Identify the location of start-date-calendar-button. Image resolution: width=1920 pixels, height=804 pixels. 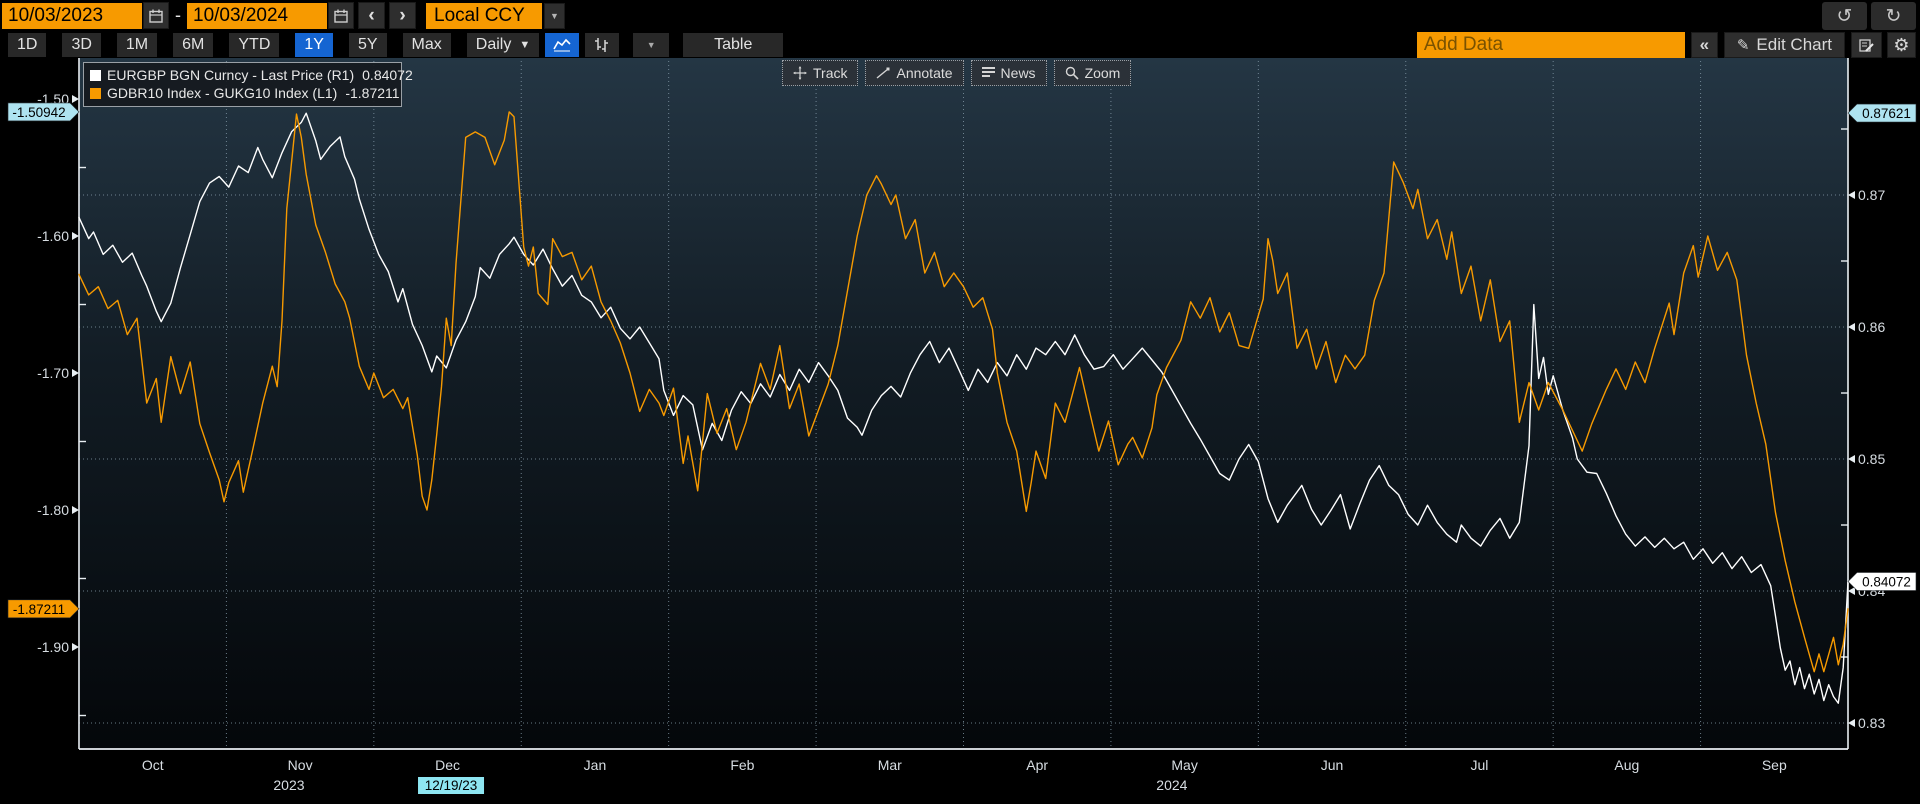
(156, 15).